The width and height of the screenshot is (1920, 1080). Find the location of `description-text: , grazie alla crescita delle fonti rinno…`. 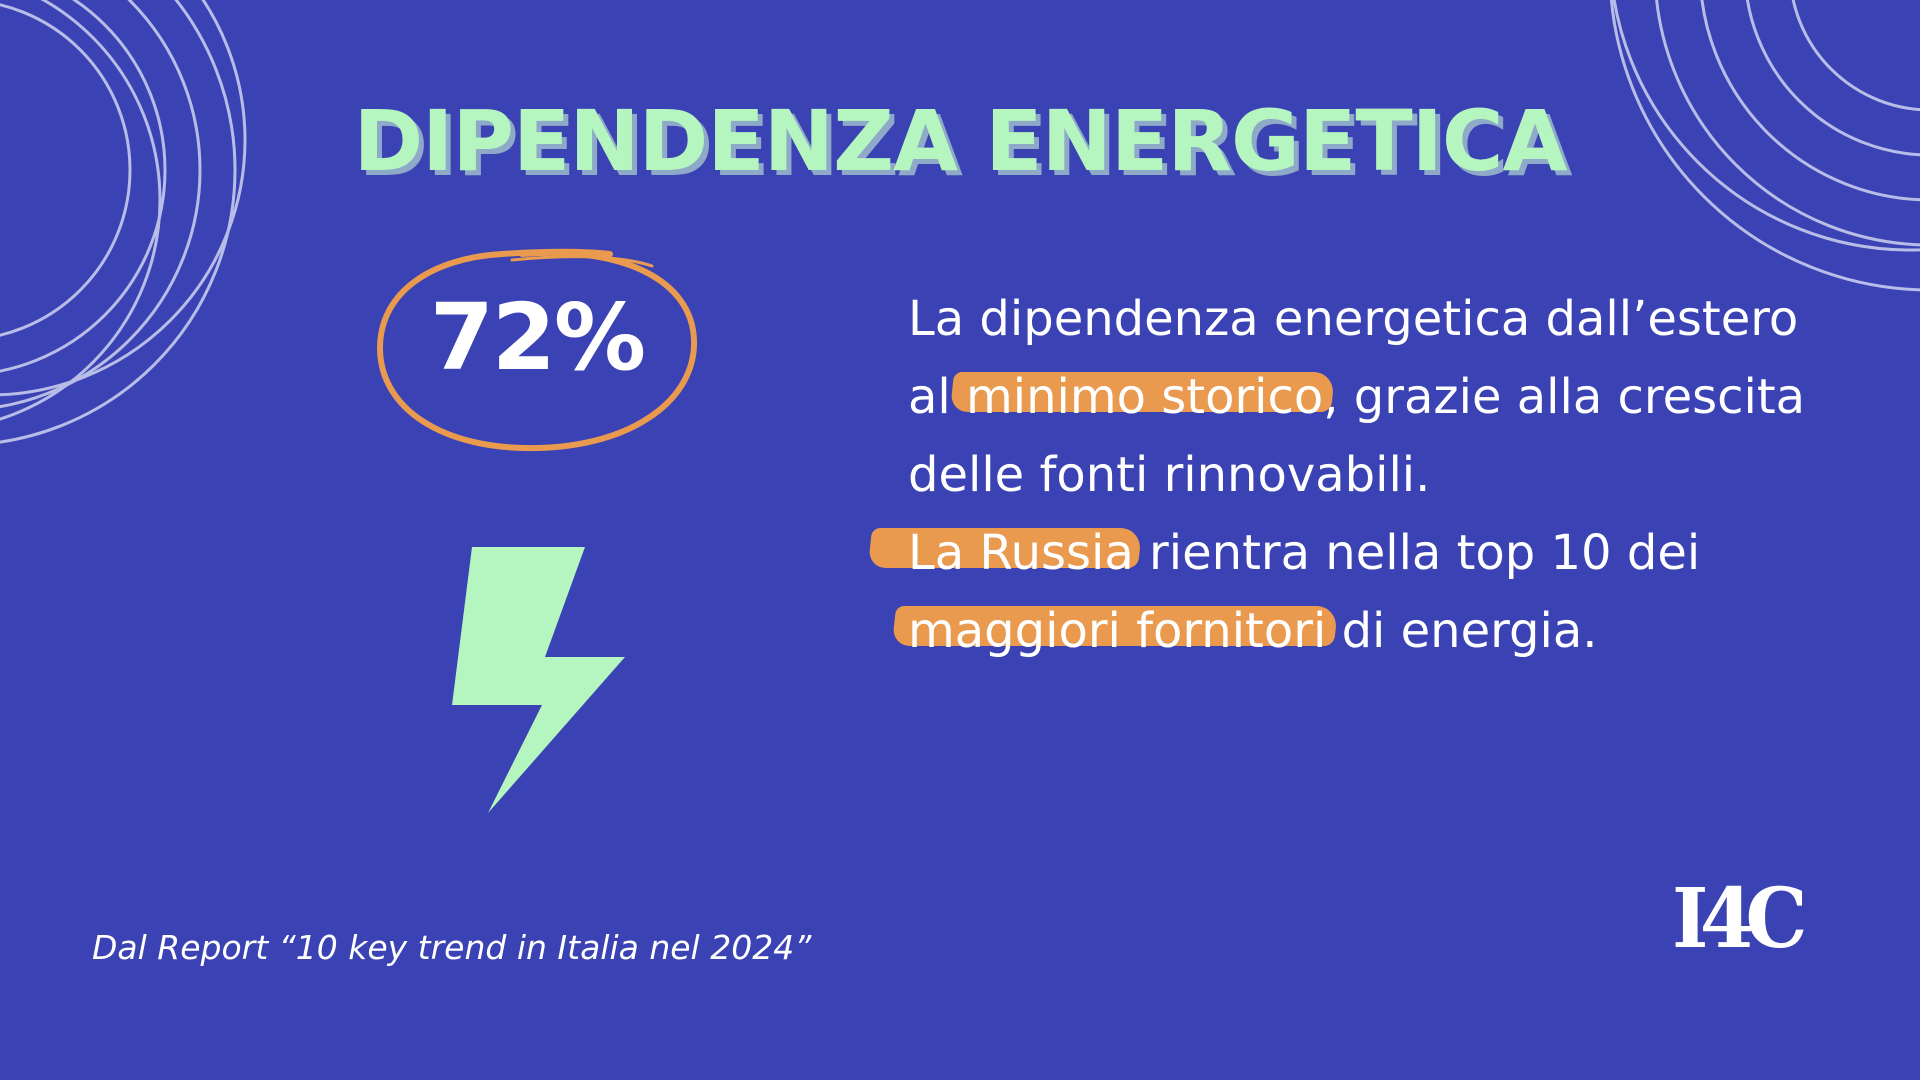

description-text: , grazie alla crescita delle fonti rinno… is located at coordinates (1357, 436).